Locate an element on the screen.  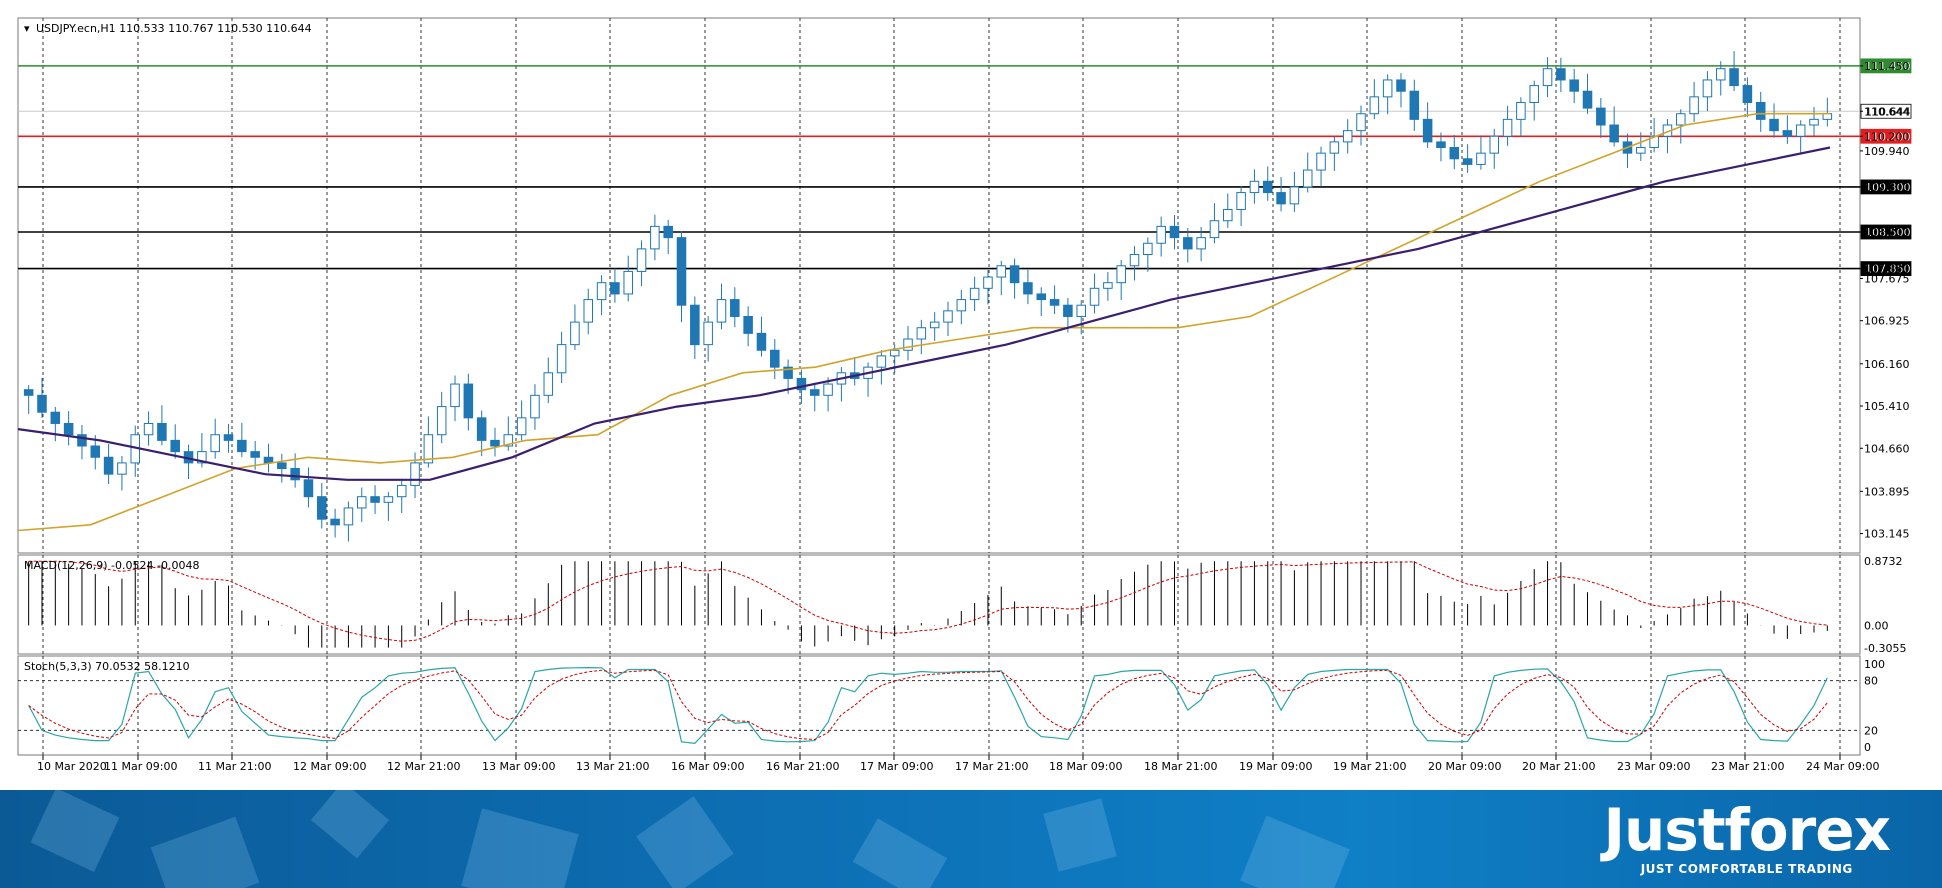
y-tick-label: 109.300 is located at coordinates (1887, 187).